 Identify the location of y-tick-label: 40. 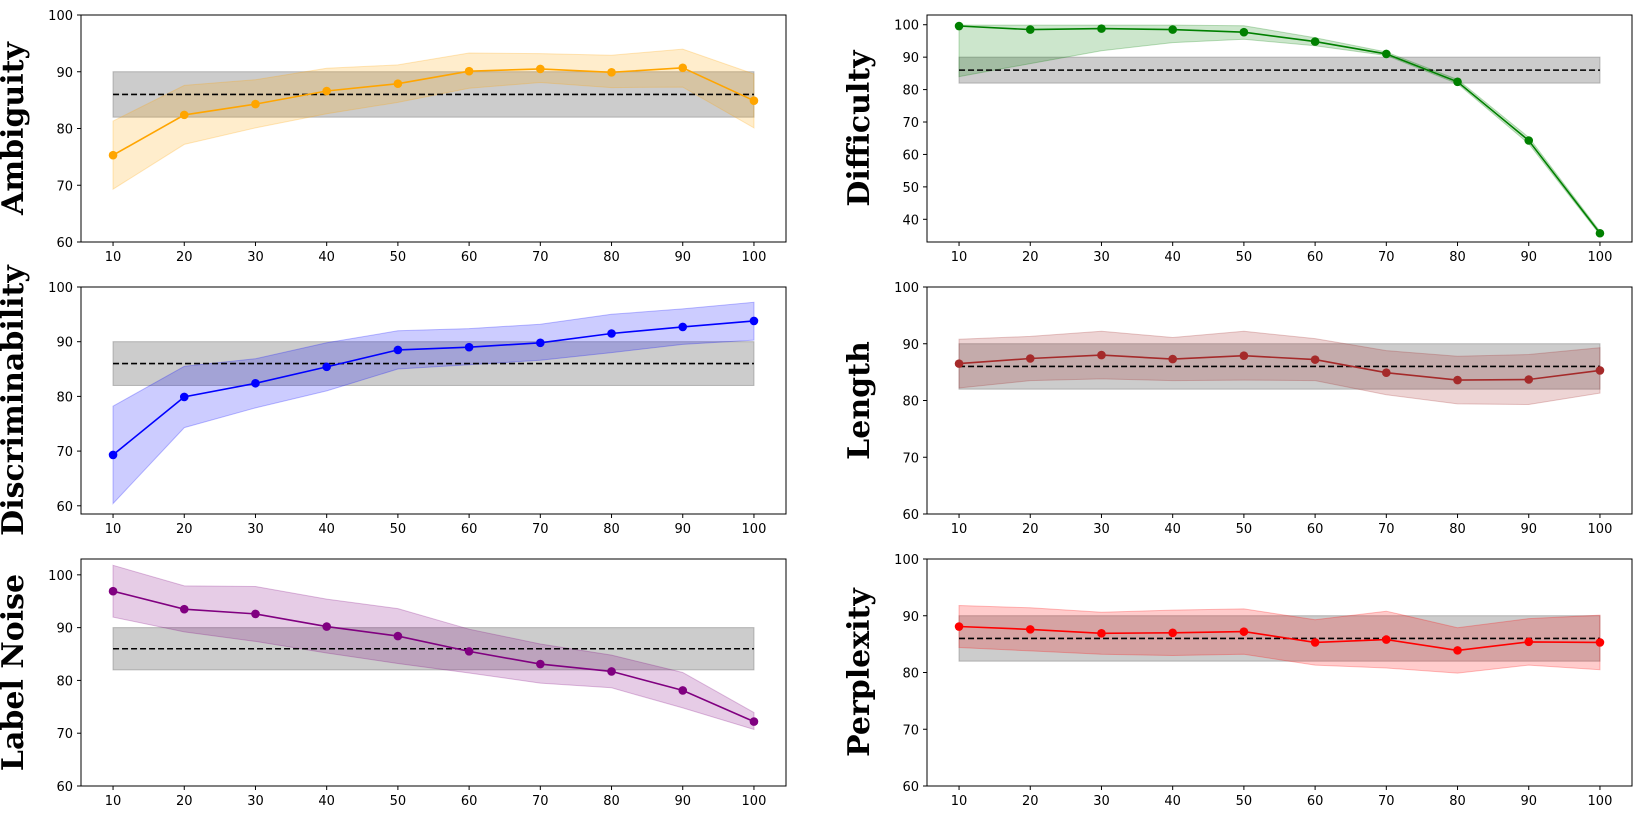
(910, 220).